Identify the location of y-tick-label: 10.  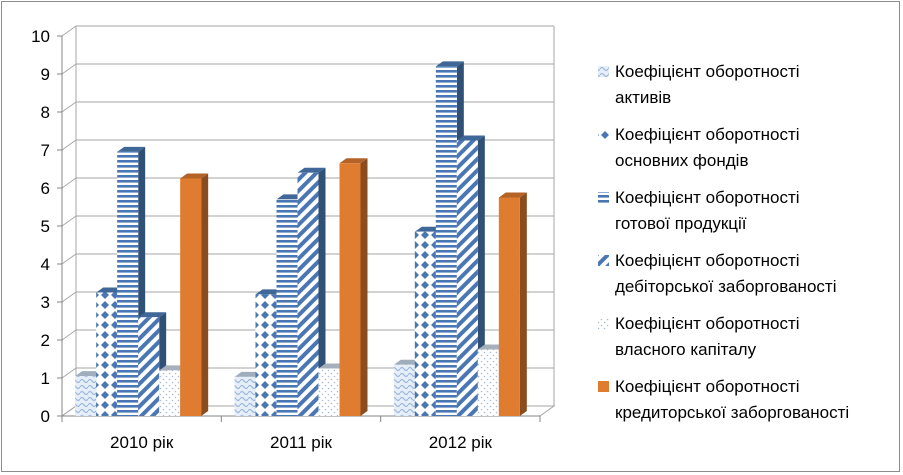
(40, 36).